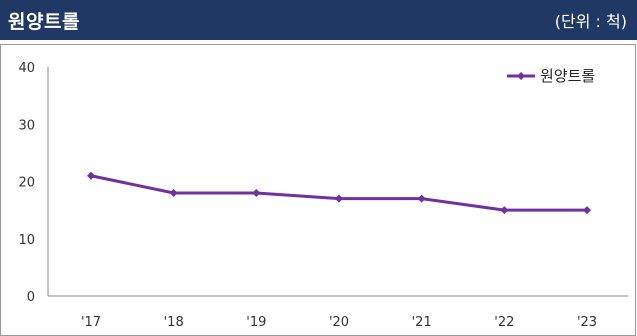 The height and width of the screenshot is (336, 637). What do you see at coordinates (318, 20) in the screenshot?
I see `chart-header: 원양트롤 (단위 : 척)` at bounding box center [318, 20].